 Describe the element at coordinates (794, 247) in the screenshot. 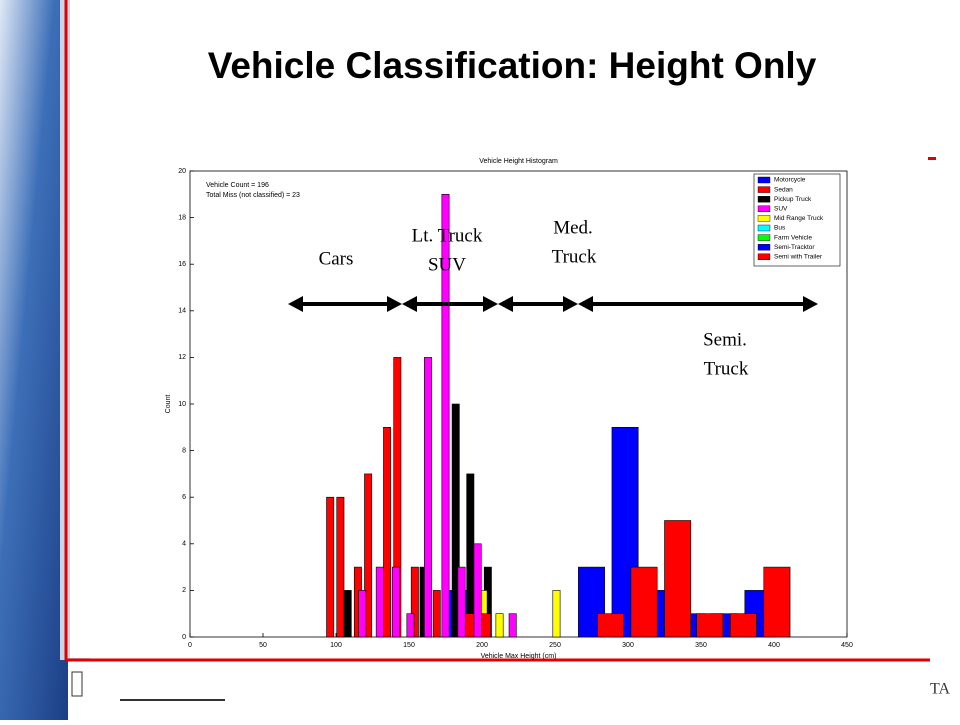

I see `legend-label: Semi-Tracktor` at that location.